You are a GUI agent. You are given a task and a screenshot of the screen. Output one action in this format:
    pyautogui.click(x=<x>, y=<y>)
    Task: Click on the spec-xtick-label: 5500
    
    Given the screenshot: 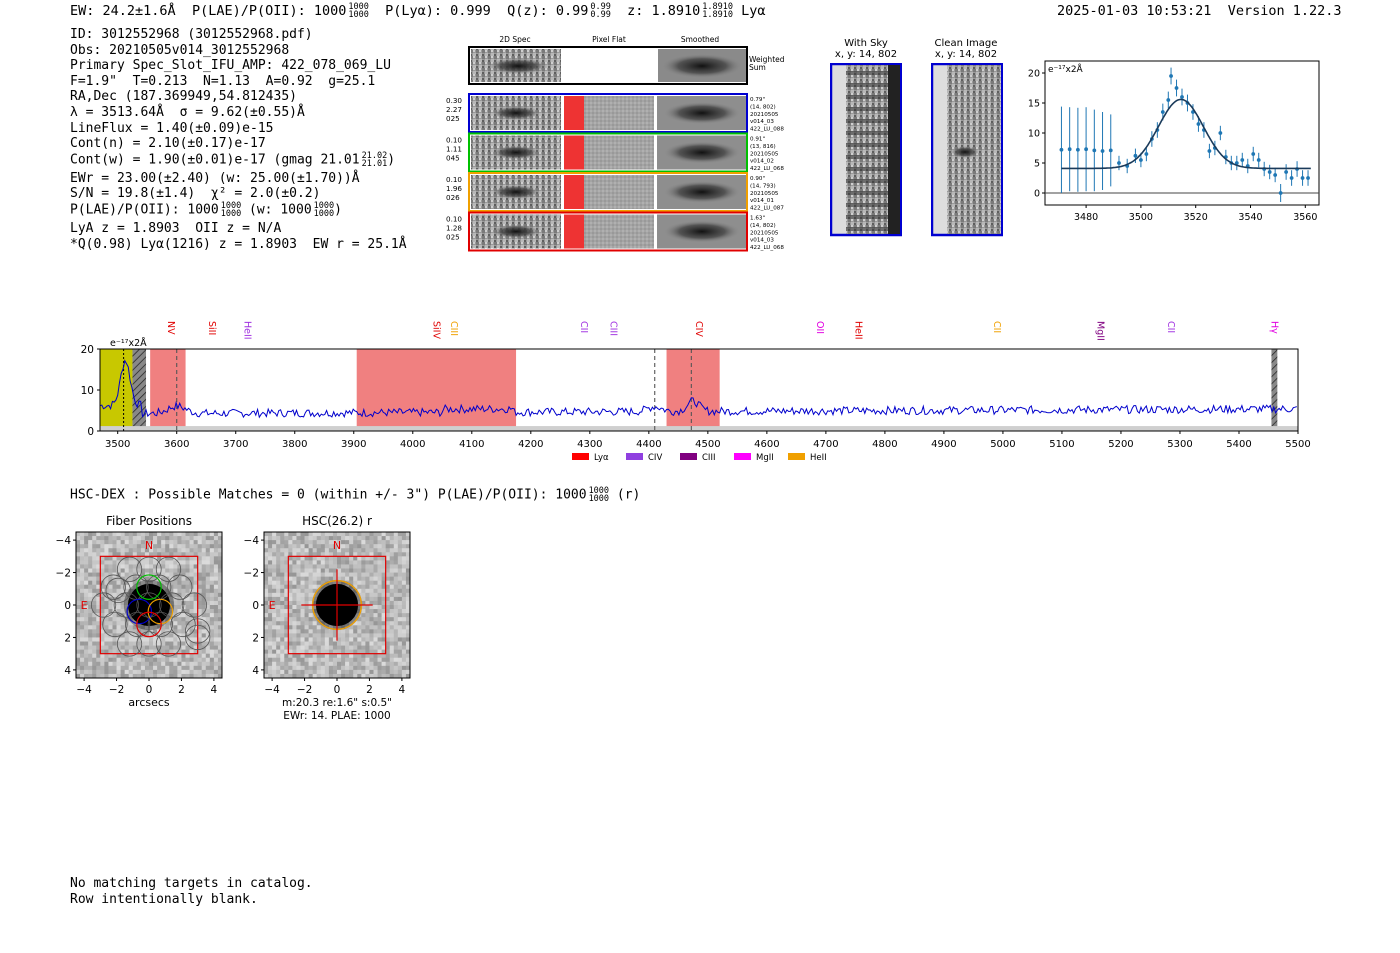 What is the action you would take?
    pyautogui.click(x=1297, y=444)
    